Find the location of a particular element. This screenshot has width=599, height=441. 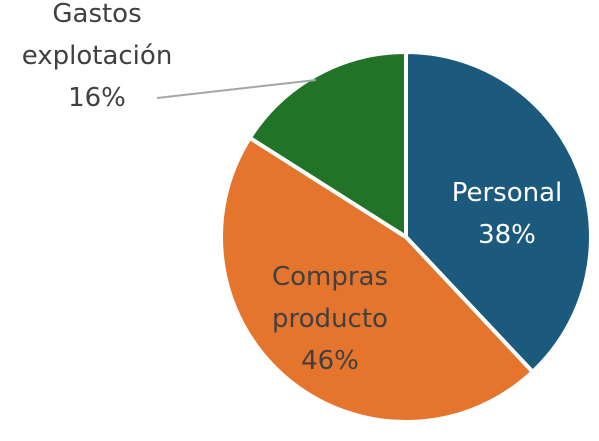

slice-label-line: Gastos is located at coordinates (96, 14).